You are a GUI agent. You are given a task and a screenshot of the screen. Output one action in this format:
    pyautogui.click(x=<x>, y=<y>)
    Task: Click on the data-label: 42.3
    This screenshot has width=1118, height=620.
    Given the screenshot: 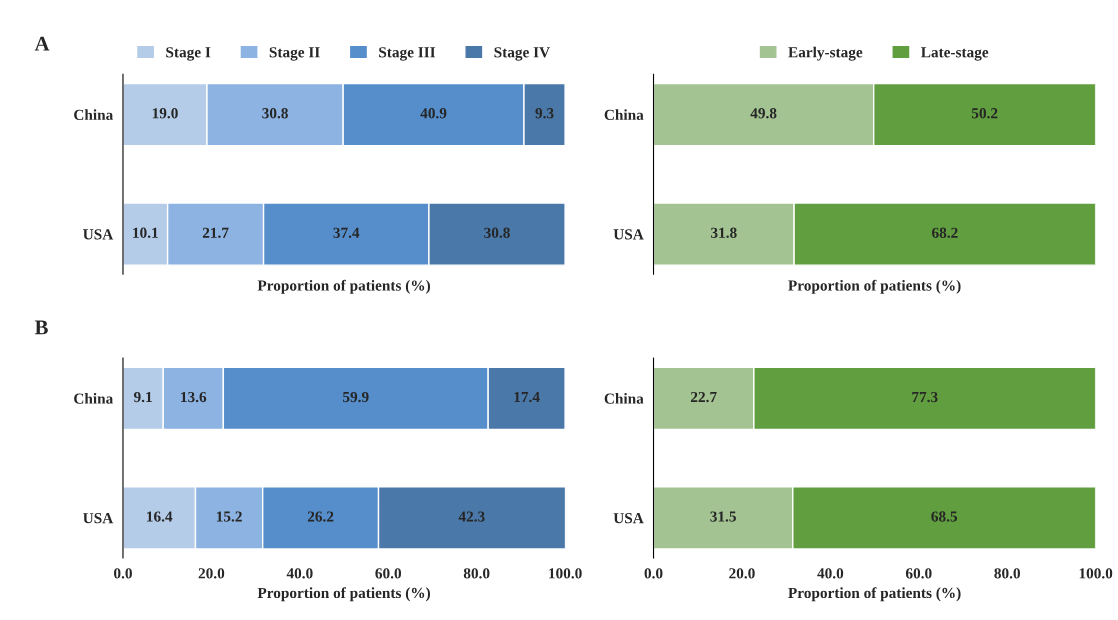 What is the action you would take?
    pyautogui.click(x=471, y=516)
    